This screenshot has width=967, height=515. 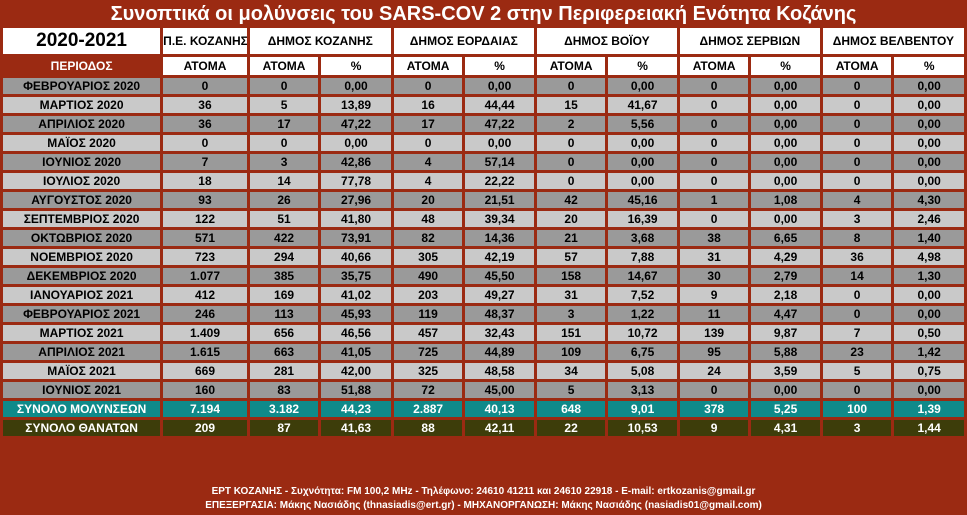 What do you see at coordinates (571, 371) in the screenshot?
I see `value-cell: 34` at bounding box center [571, 371].